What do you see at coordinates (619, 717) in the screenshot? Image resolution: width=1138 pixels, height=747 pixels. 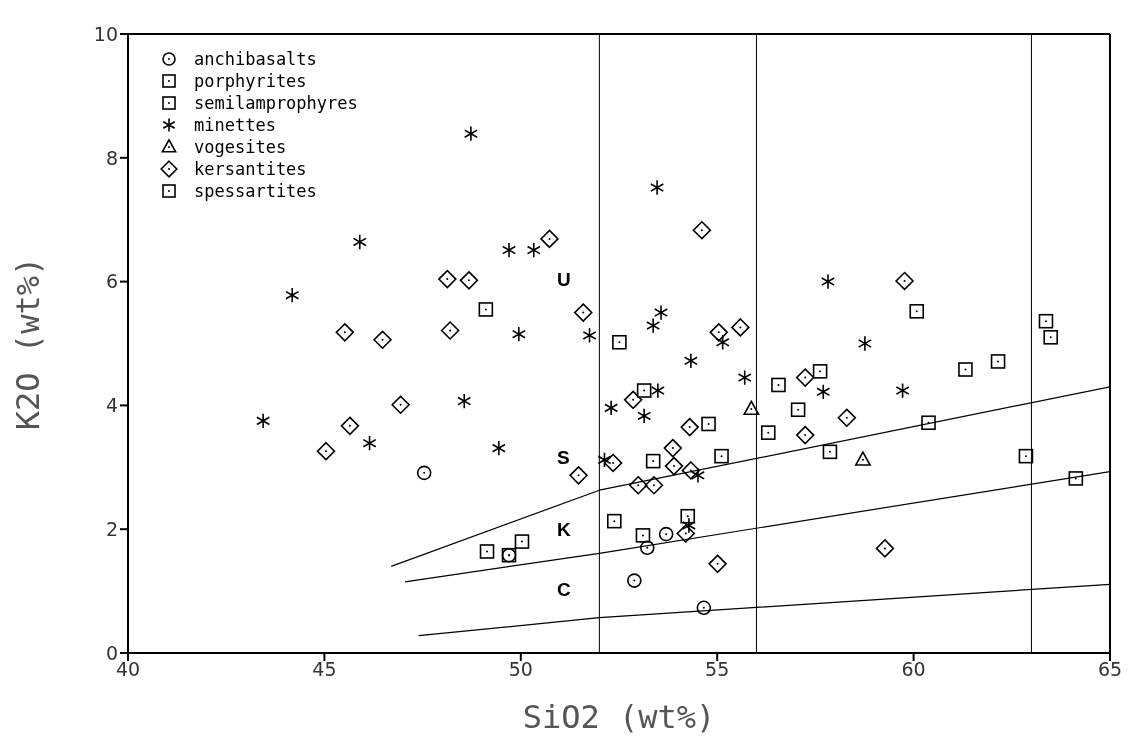 I see `x-axis-title: SiO2 (wt%)` at bounding box center [619, 717].